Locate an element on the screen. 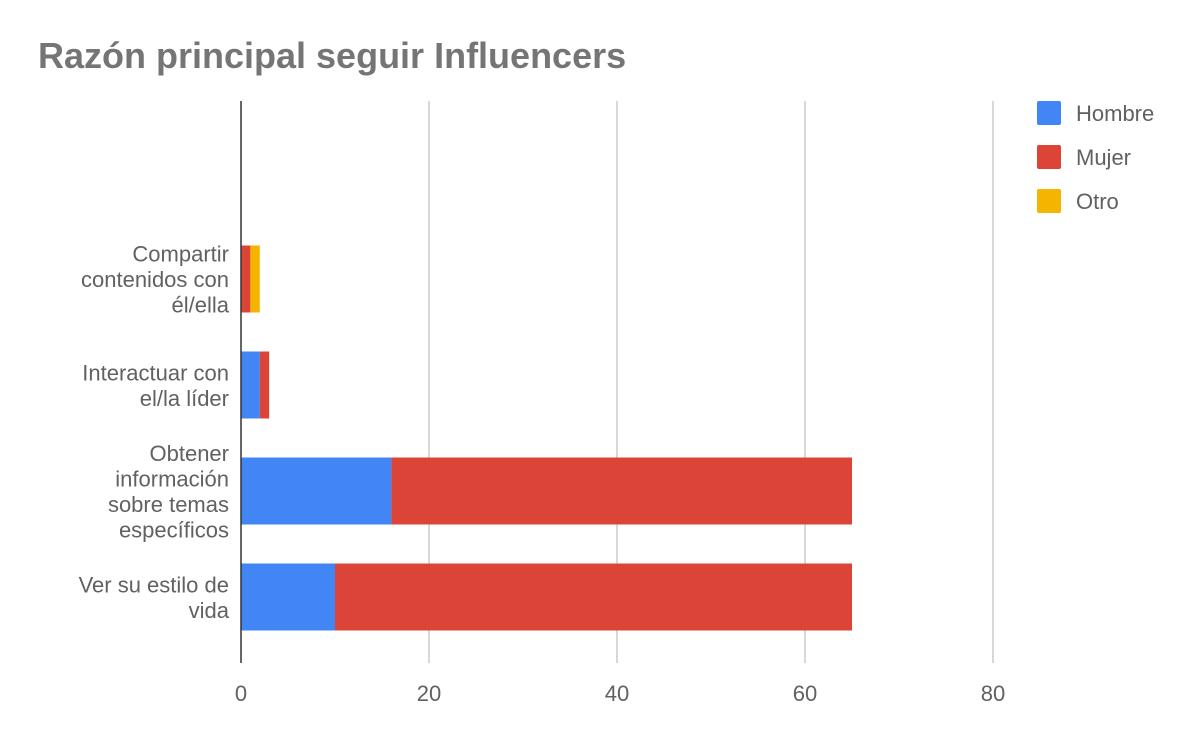  category-label-line: información is located at coordinates (172, 478).